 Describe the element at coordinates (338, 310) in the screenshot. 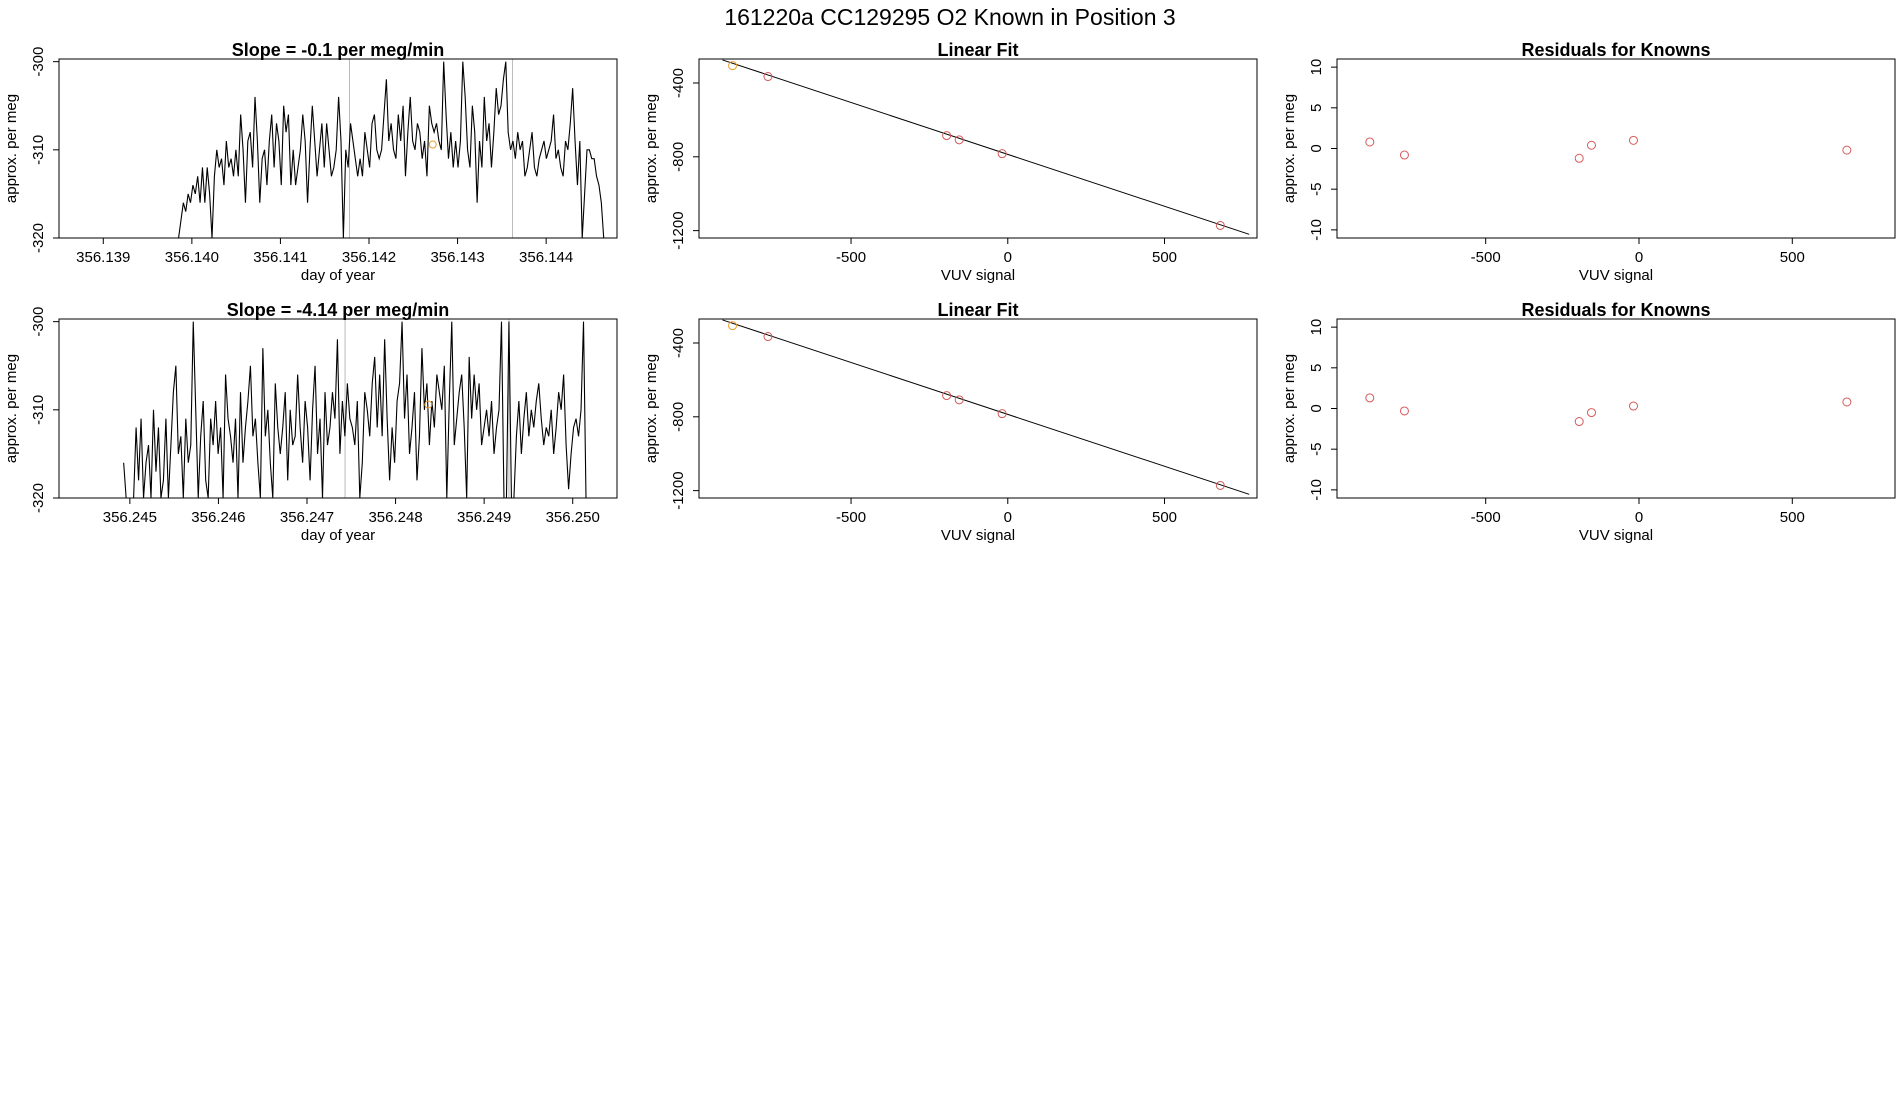

I see `chart-title: Slope = -4.14 per meg/min` at that location.